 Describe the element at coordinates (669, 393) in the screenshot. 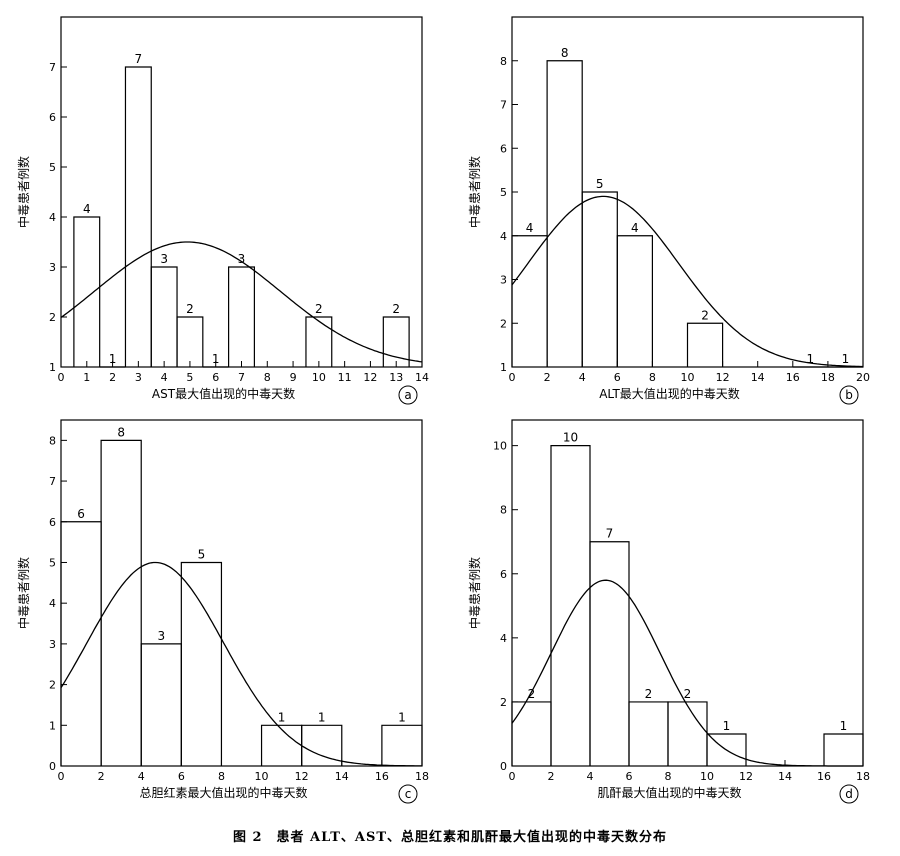

I see `x-axis-label: ALT最大值出现的中毒天数` at that location.